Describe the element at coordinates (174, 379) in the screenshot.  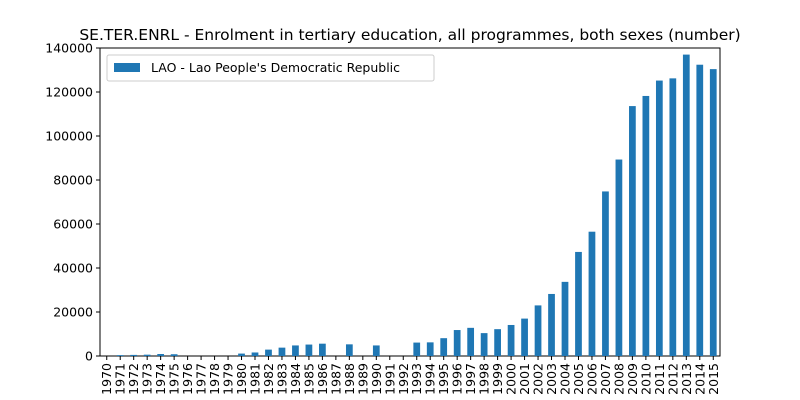
I see `x-tick-label: 1975` at that location.